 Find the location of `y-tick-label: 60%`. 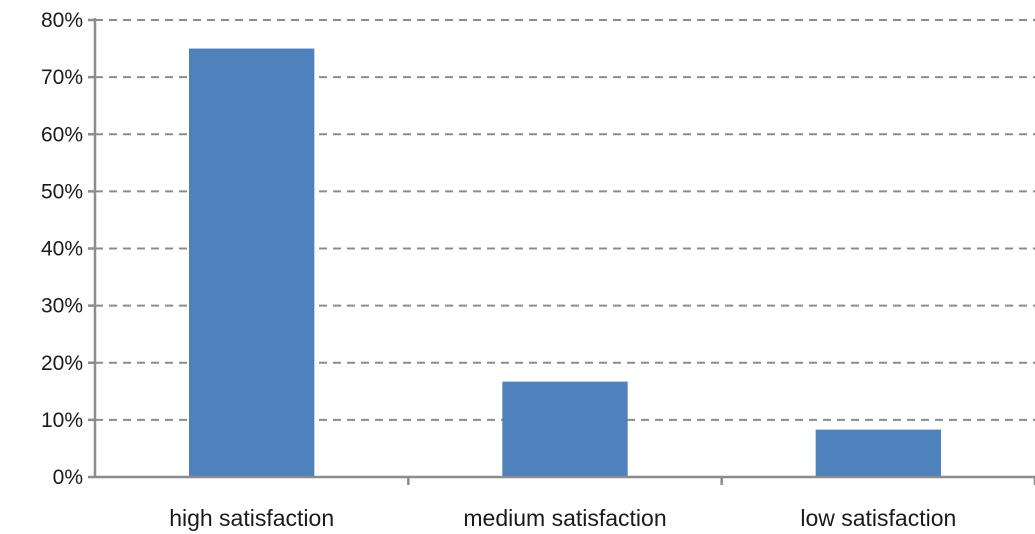

y-tick-label: 60% is located at coordinates (62, 134).